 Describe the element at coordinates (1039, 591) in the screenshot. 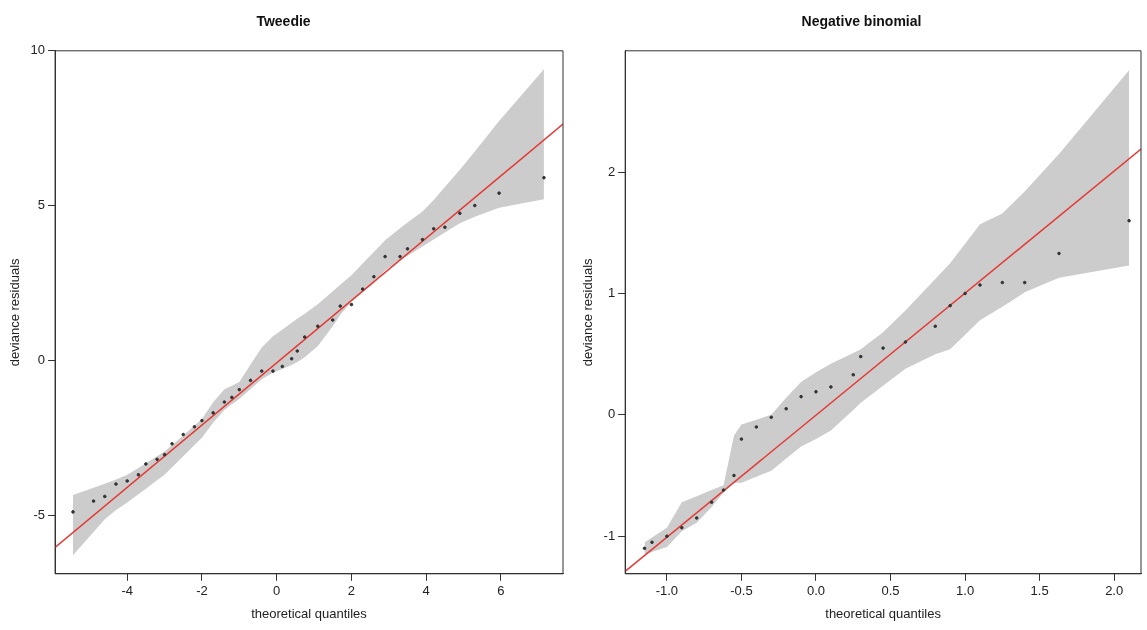

I see `x-tick-label: 1.5` at that location.